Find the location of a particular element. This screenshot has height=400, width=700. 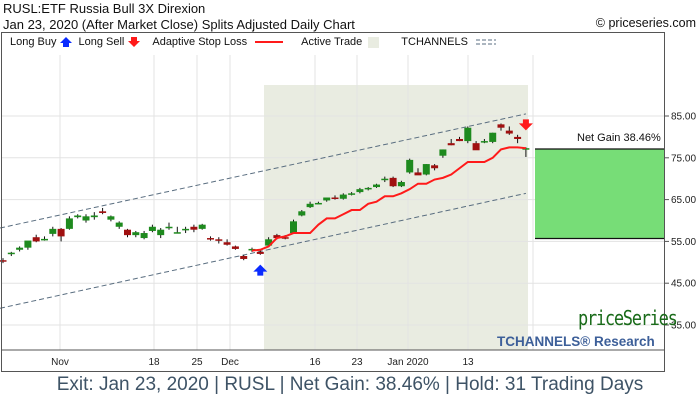

legend-long-buy-label: Long Buy is located at coordinates (33, 42).